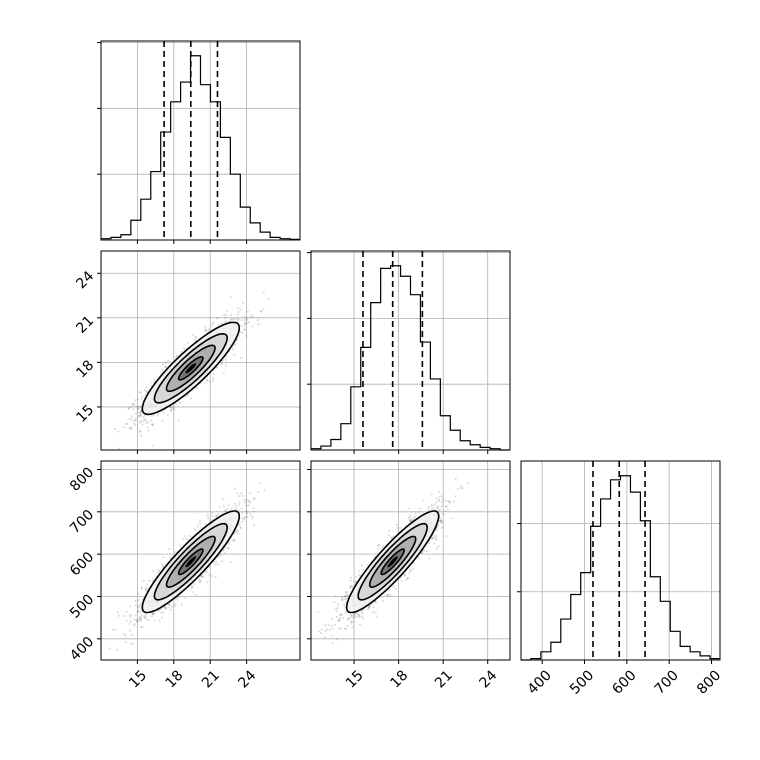  What do you see at coordinates (409, 352) in the screenshot?
I see `diagonal-panel-p2` at bounding box center [409, 352].